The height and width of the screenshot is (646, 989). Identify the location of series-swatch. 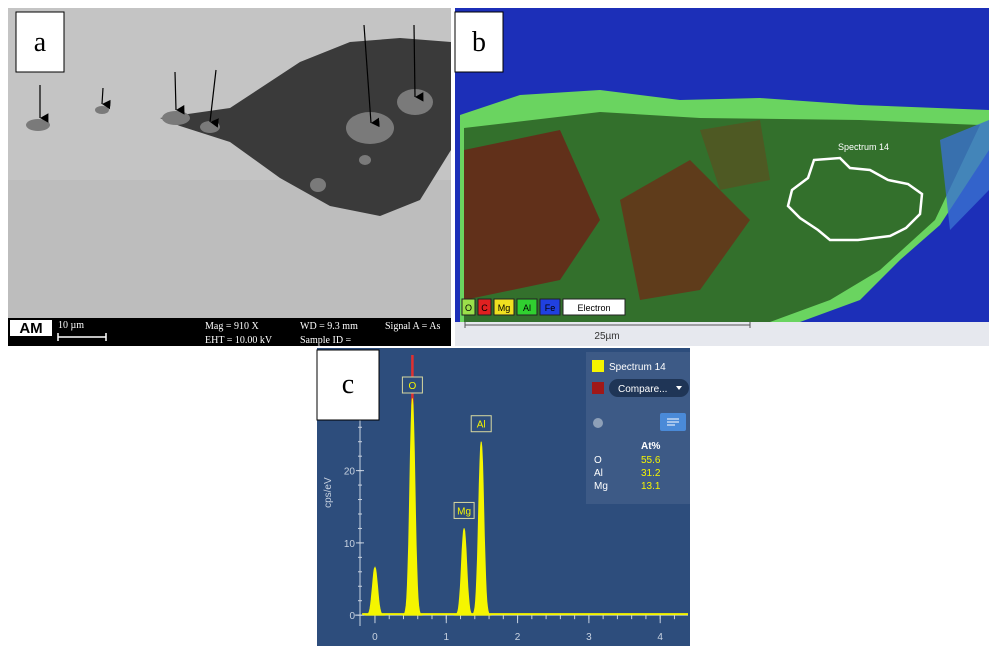
(598, 366).